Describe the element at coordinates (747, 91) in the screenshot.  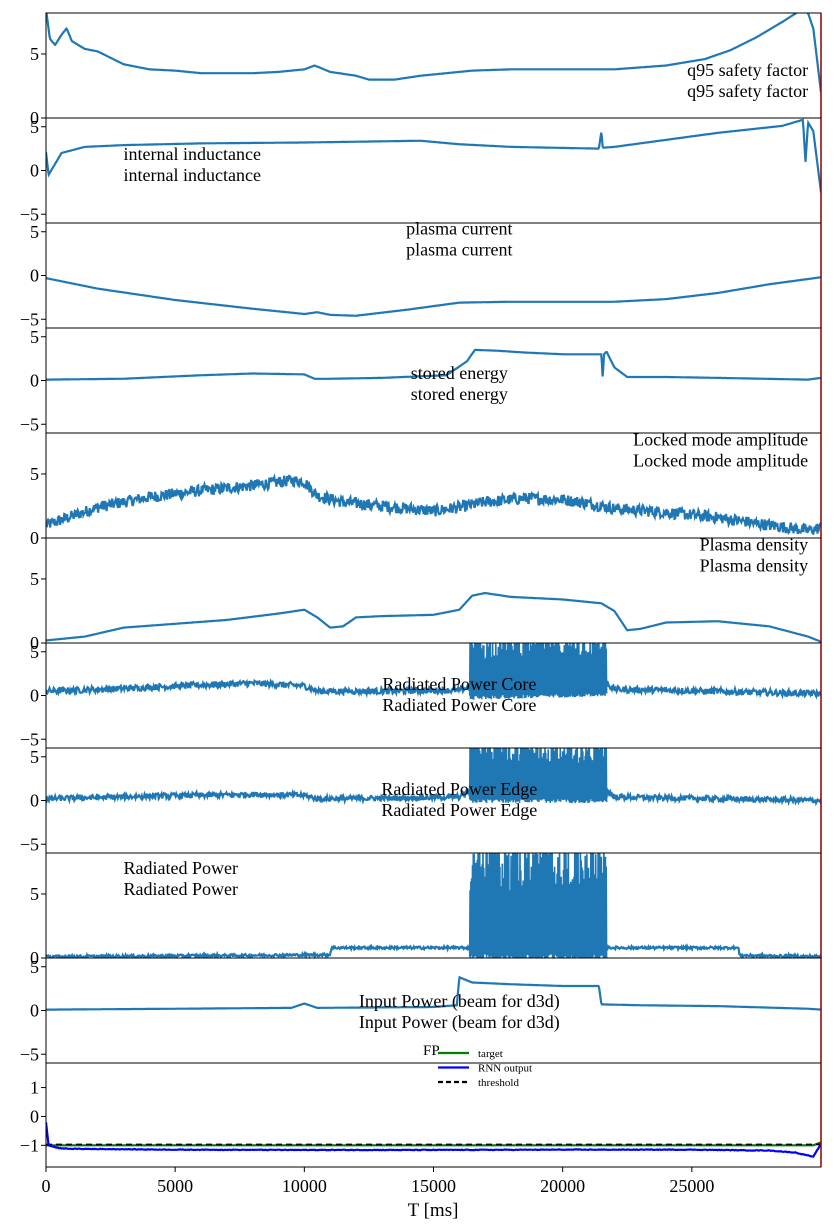
I see `panel-label-repeat: q95 safety factor` at that location.